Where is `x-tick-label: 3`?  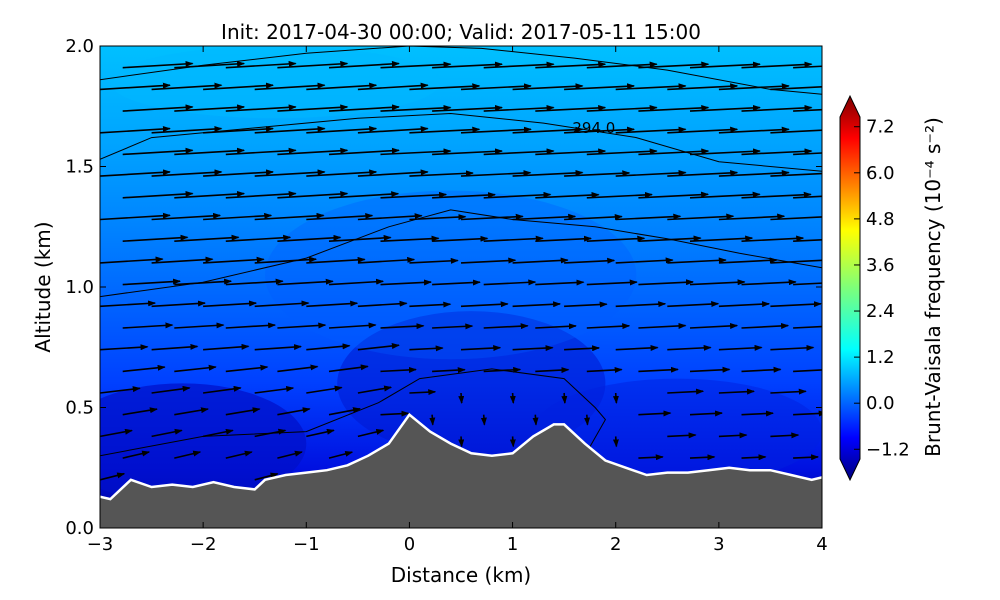 x-tick-label: 3 is located at coordinates (718, 544).